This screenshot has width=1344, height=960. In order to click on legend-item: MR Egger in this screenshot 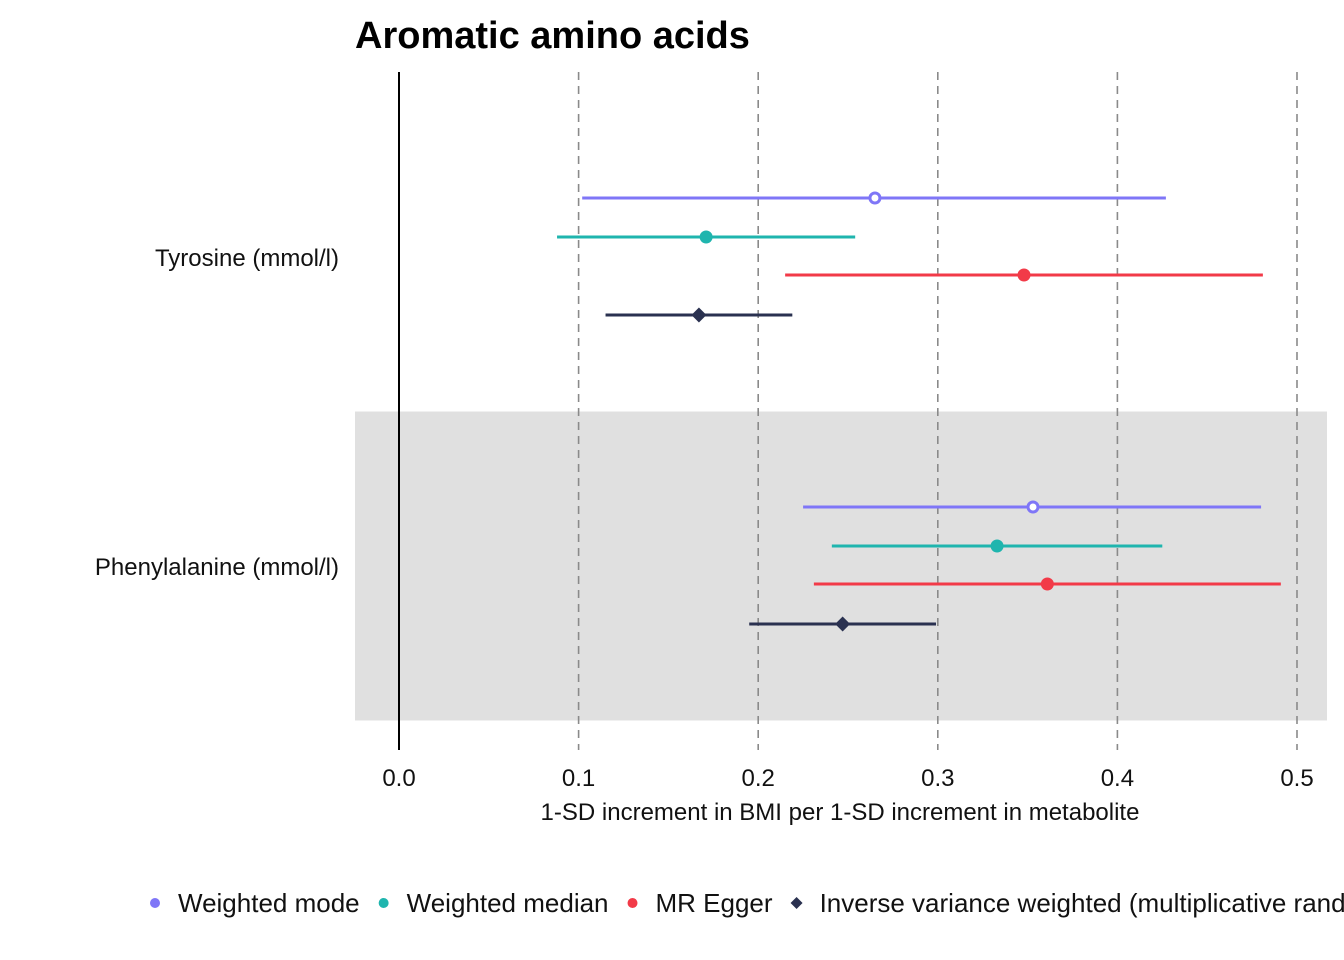, I will do `click(700, 903)`.